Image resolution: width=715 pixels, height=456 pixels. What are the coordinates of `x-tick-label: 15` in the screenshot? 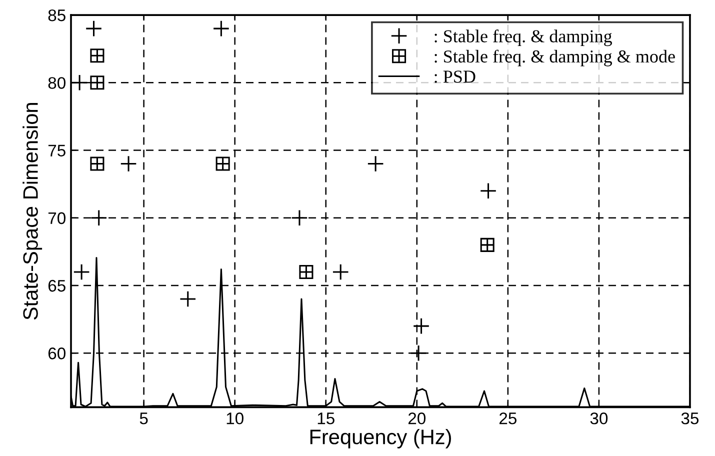 It's located at (326, 418).